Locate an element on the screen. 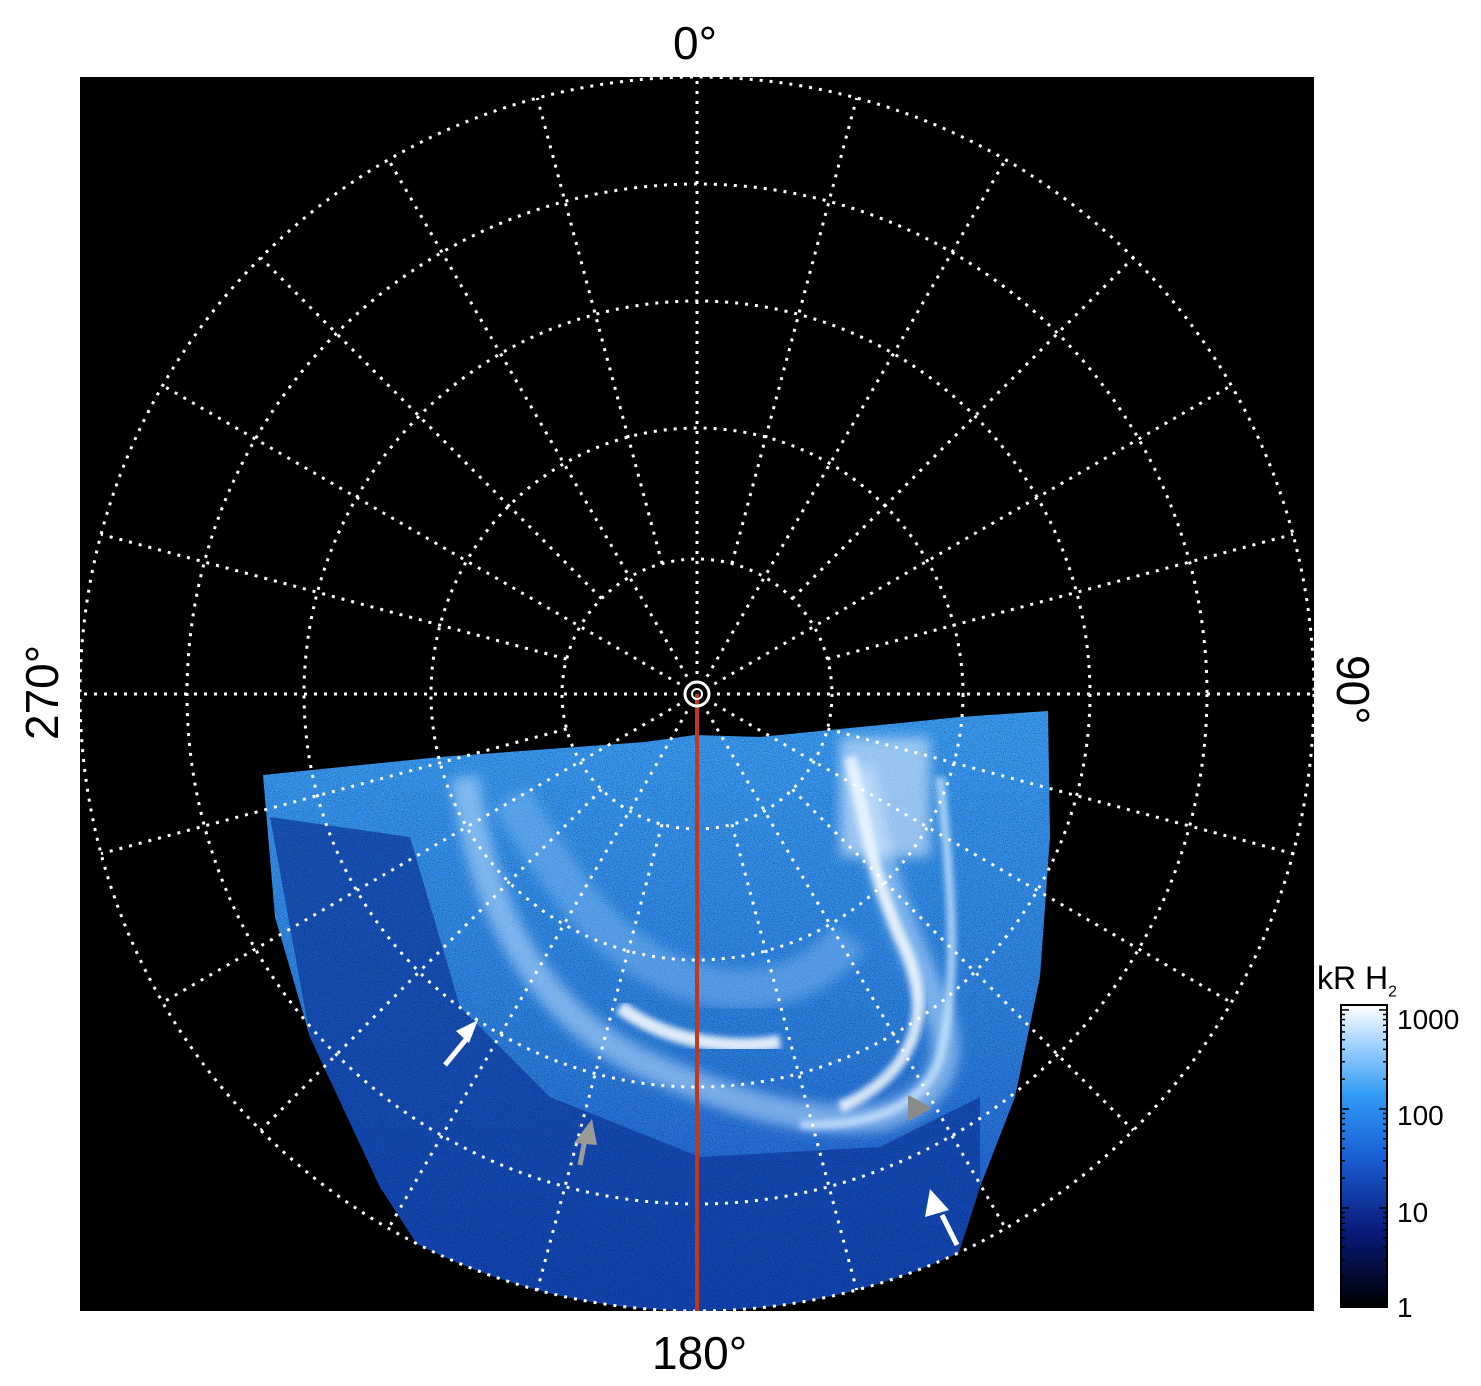 The image size is (1481, 1386). colorbar-minor-ticks is located at coordinates (1364, 1158).